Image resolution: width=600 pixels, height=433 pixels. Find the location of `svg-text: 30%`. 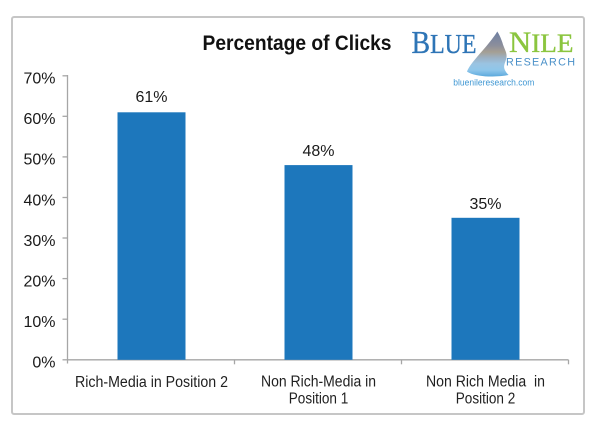

svg-text: 30% is located at coordinates (40, 241).